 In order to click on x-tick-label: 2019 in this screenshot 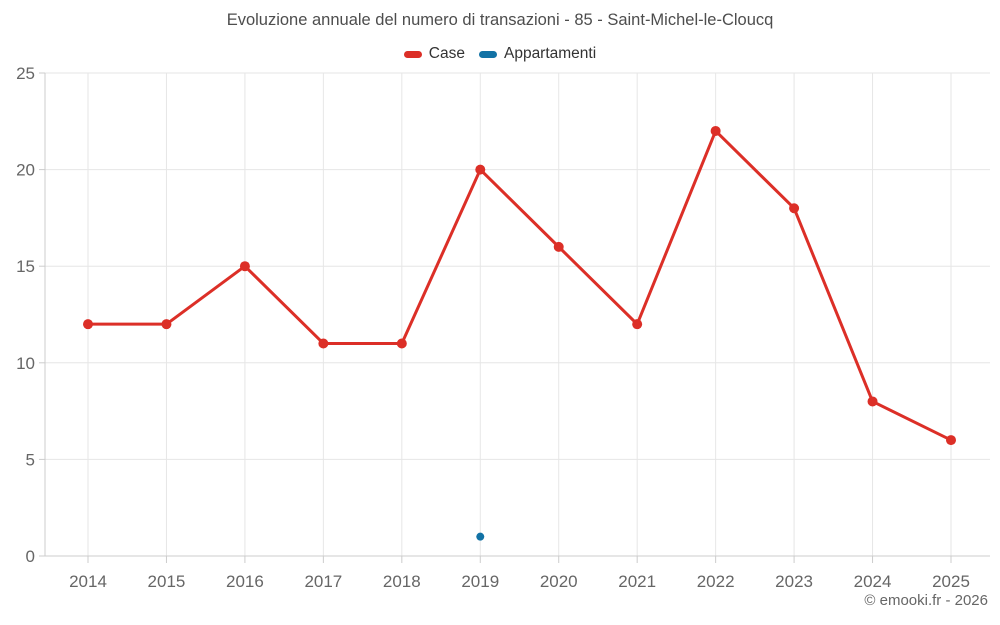, I will do `click(480, 581)`.